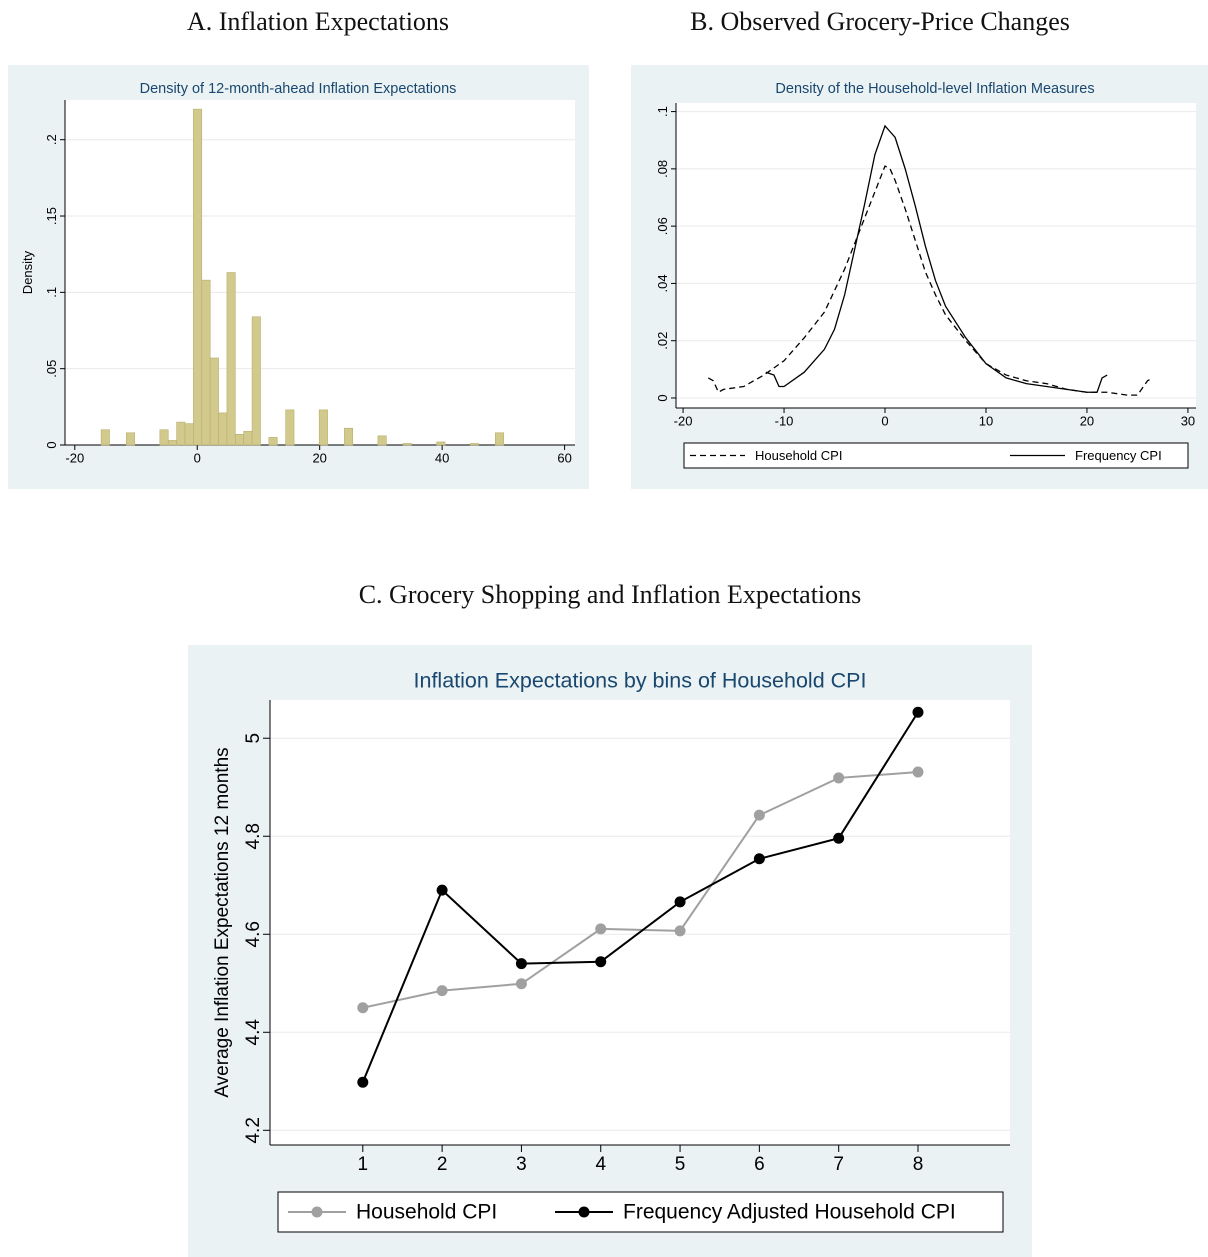 The width and height of the screenshot is (1208, 1257). Describe the element at coordinates (318, 21) in the screenshot. I see `panel-title: A. Inflation Expectations` at that location.